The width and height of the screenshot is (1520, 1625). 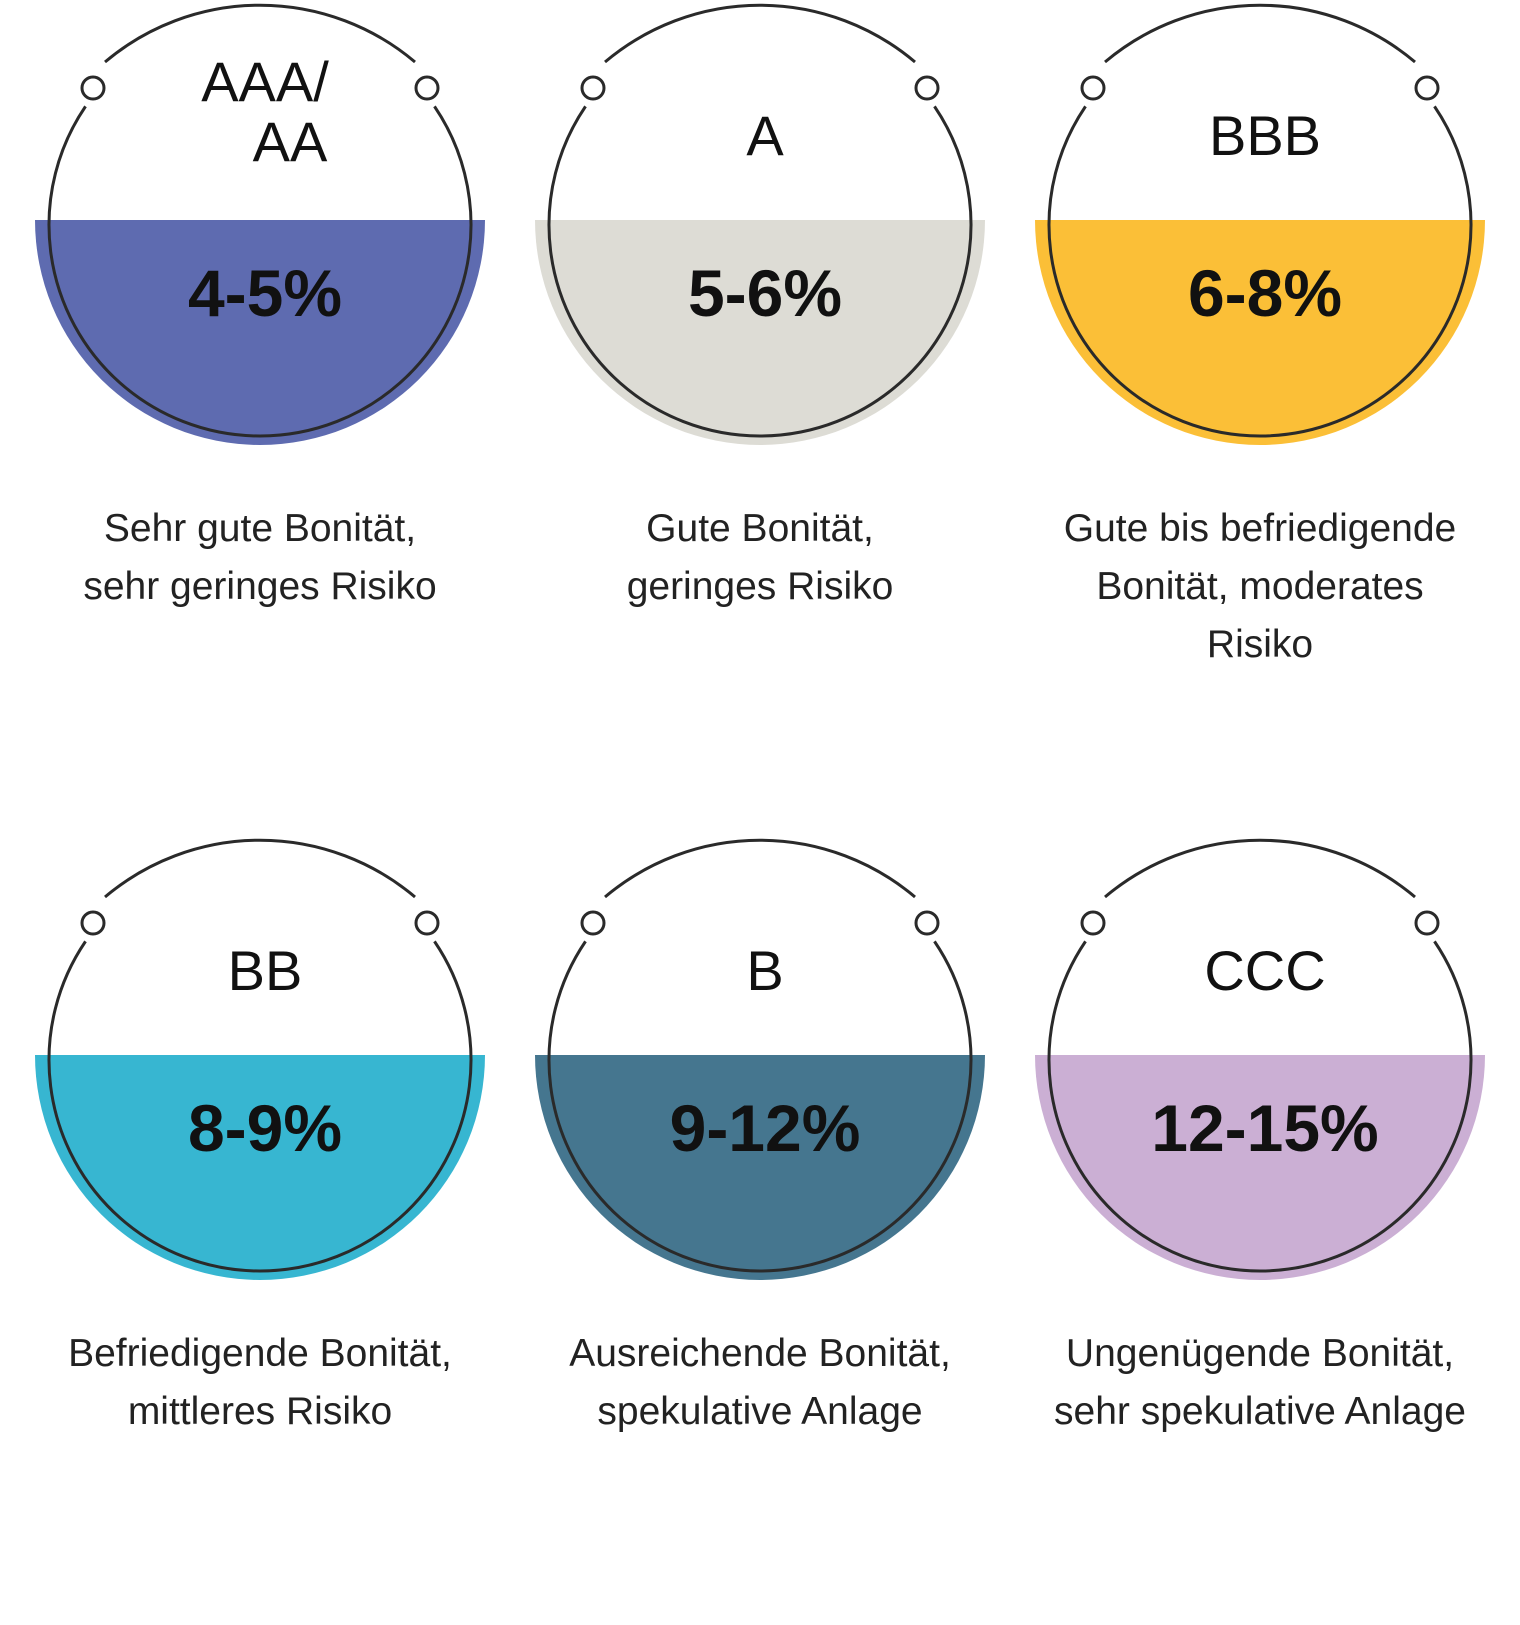 I want to click on rating-card: A 5-6%, so click(x=765, y=224).